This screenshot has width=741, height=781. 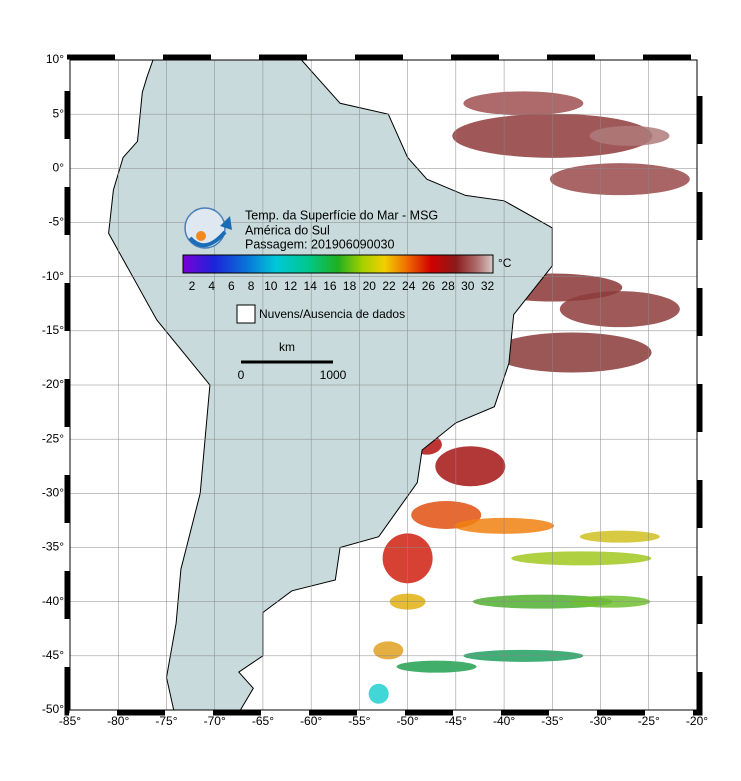 What do you see at coordinates (332, 314) in the screenshot?
I see `legend-label: Nuvens/Ausencia de dados` at bounding box center [332, 314].